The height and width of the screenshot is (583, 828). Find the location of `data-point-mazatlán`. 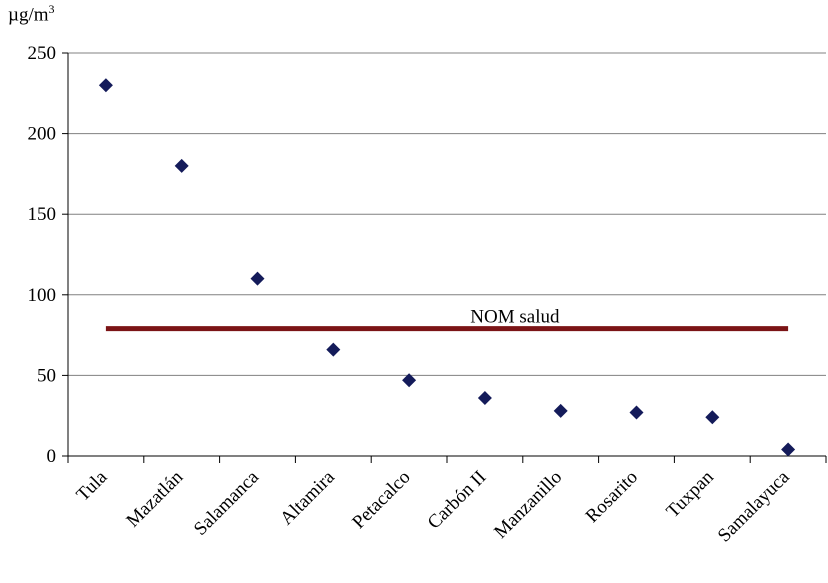

data-point-mazatlán is located at coordinates (181, 165).